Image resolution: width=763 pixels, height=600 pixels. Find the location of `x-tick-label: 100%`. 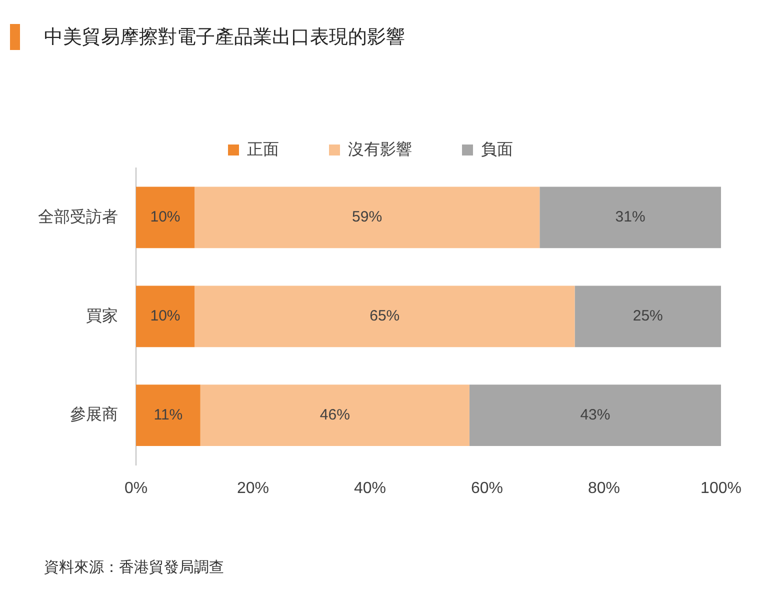

x-tick-label: 100% is located at coordinates (721, 488).